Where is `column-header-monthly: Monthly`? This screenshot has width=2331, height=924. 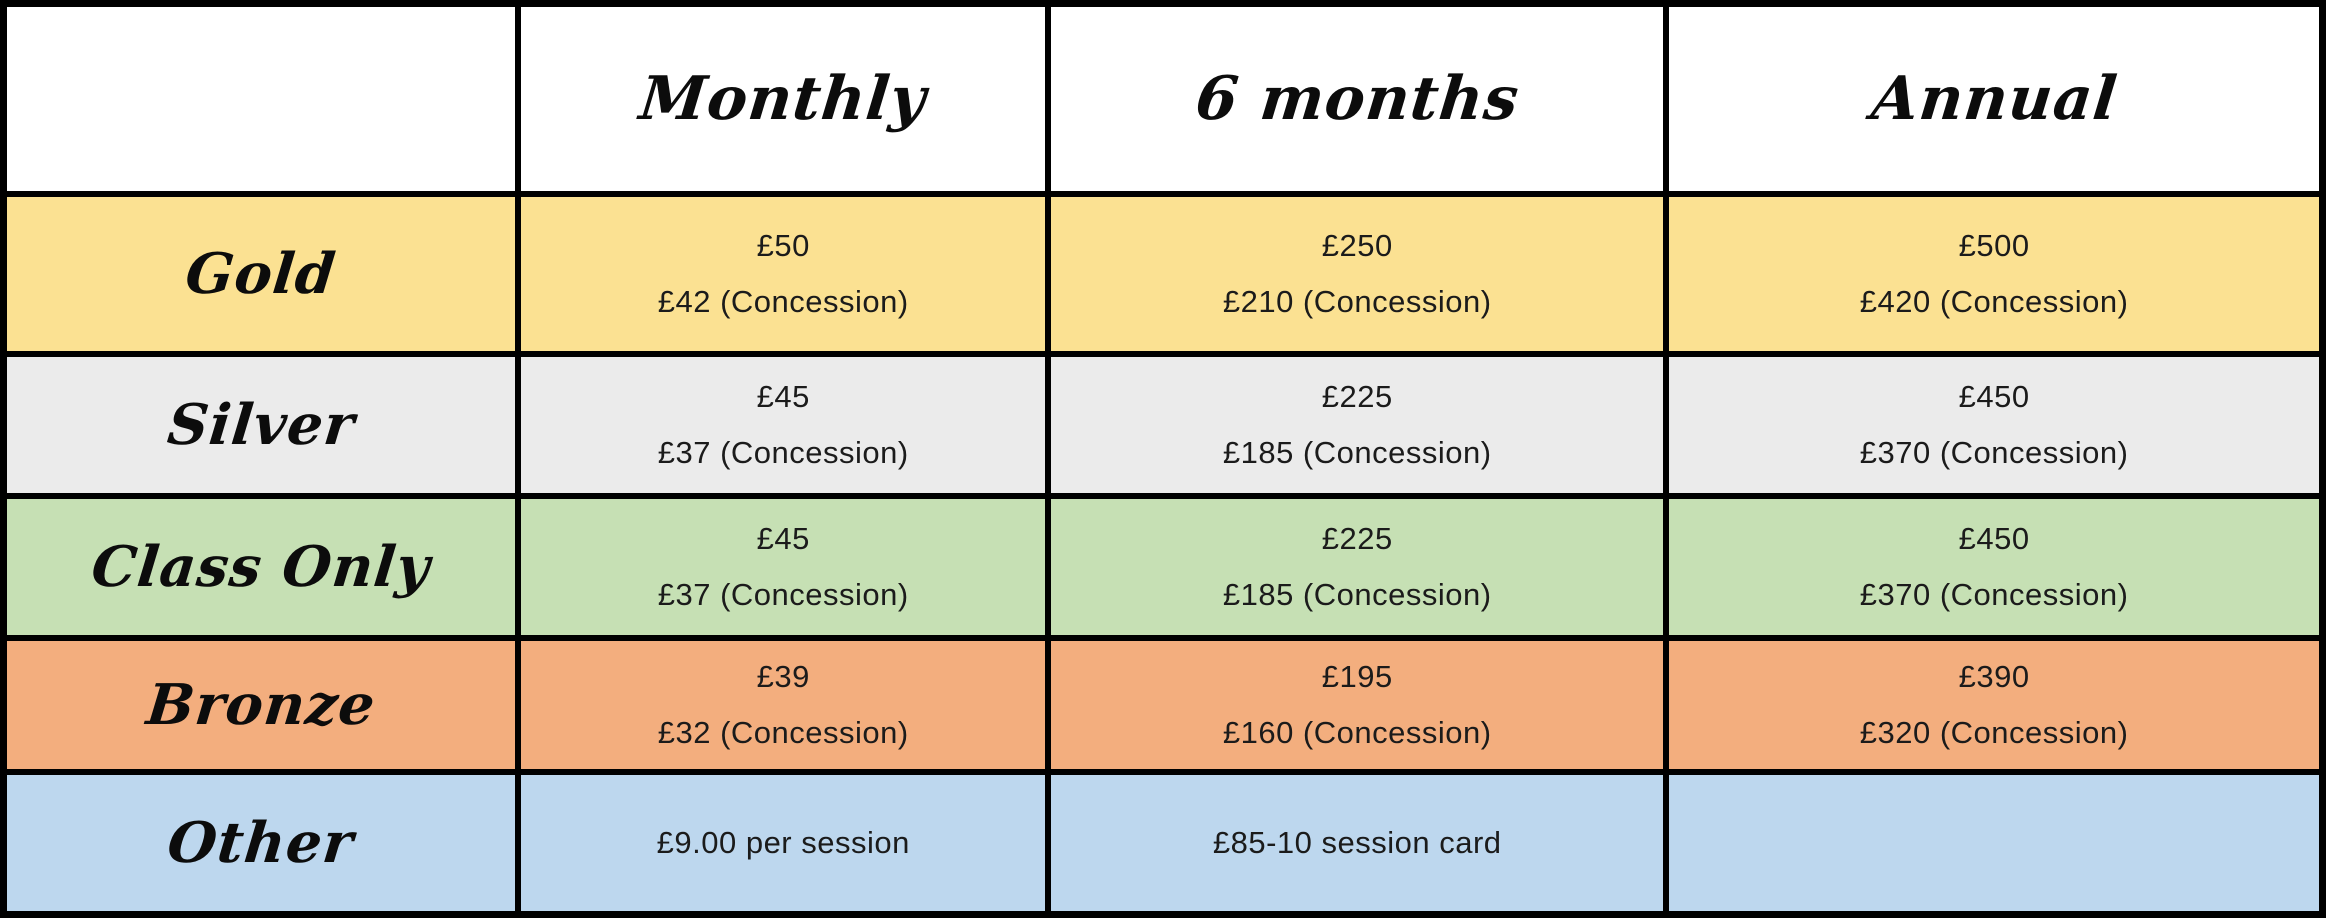 column-header-monthly: Monthly is located at coordinates (783, 98).